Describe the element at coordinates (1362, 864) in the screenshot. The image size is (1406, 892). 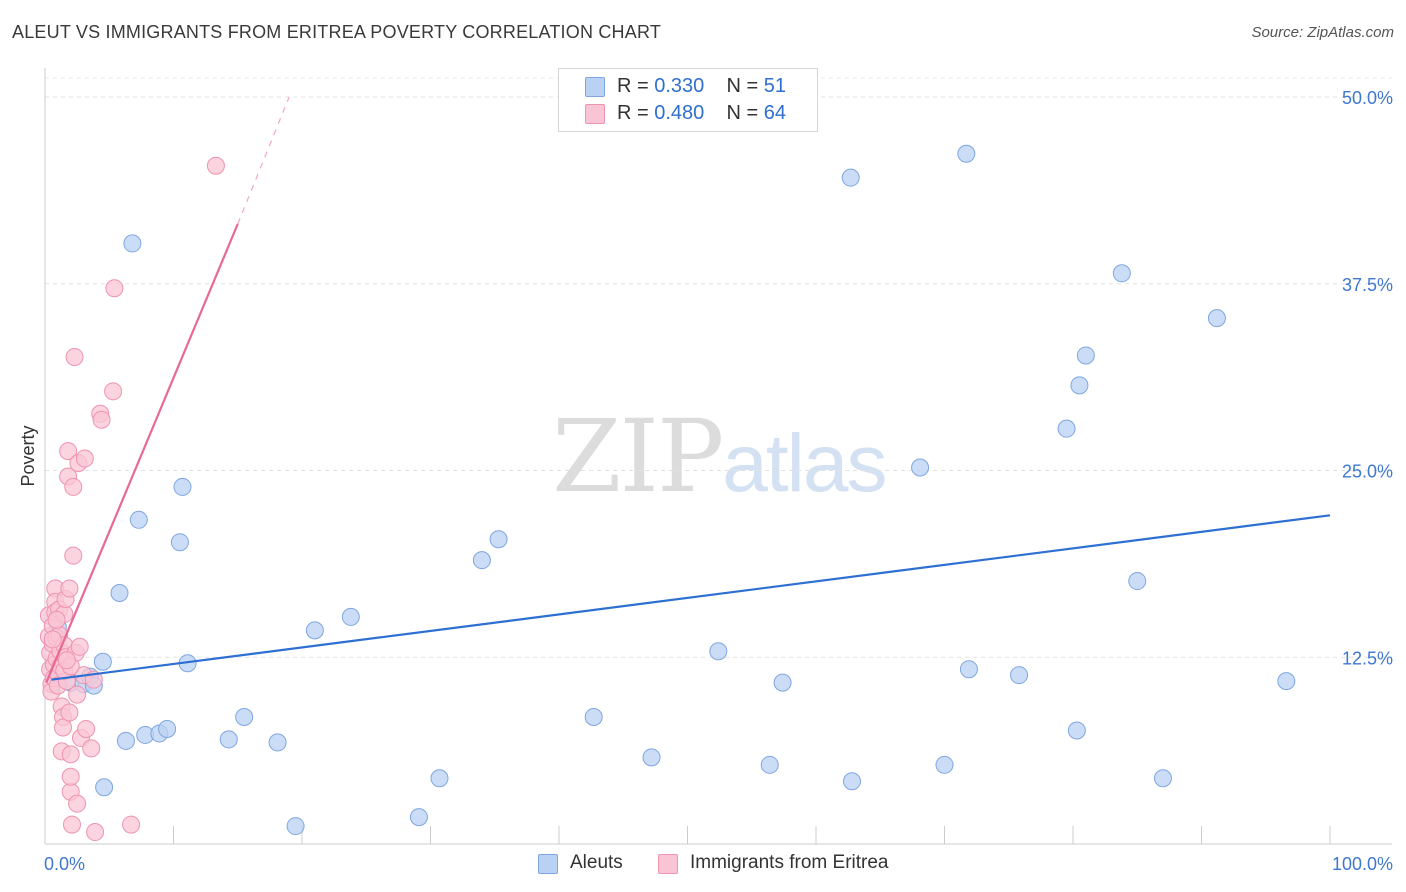
I see `x-tick-label-max: 100.0%` at that location.